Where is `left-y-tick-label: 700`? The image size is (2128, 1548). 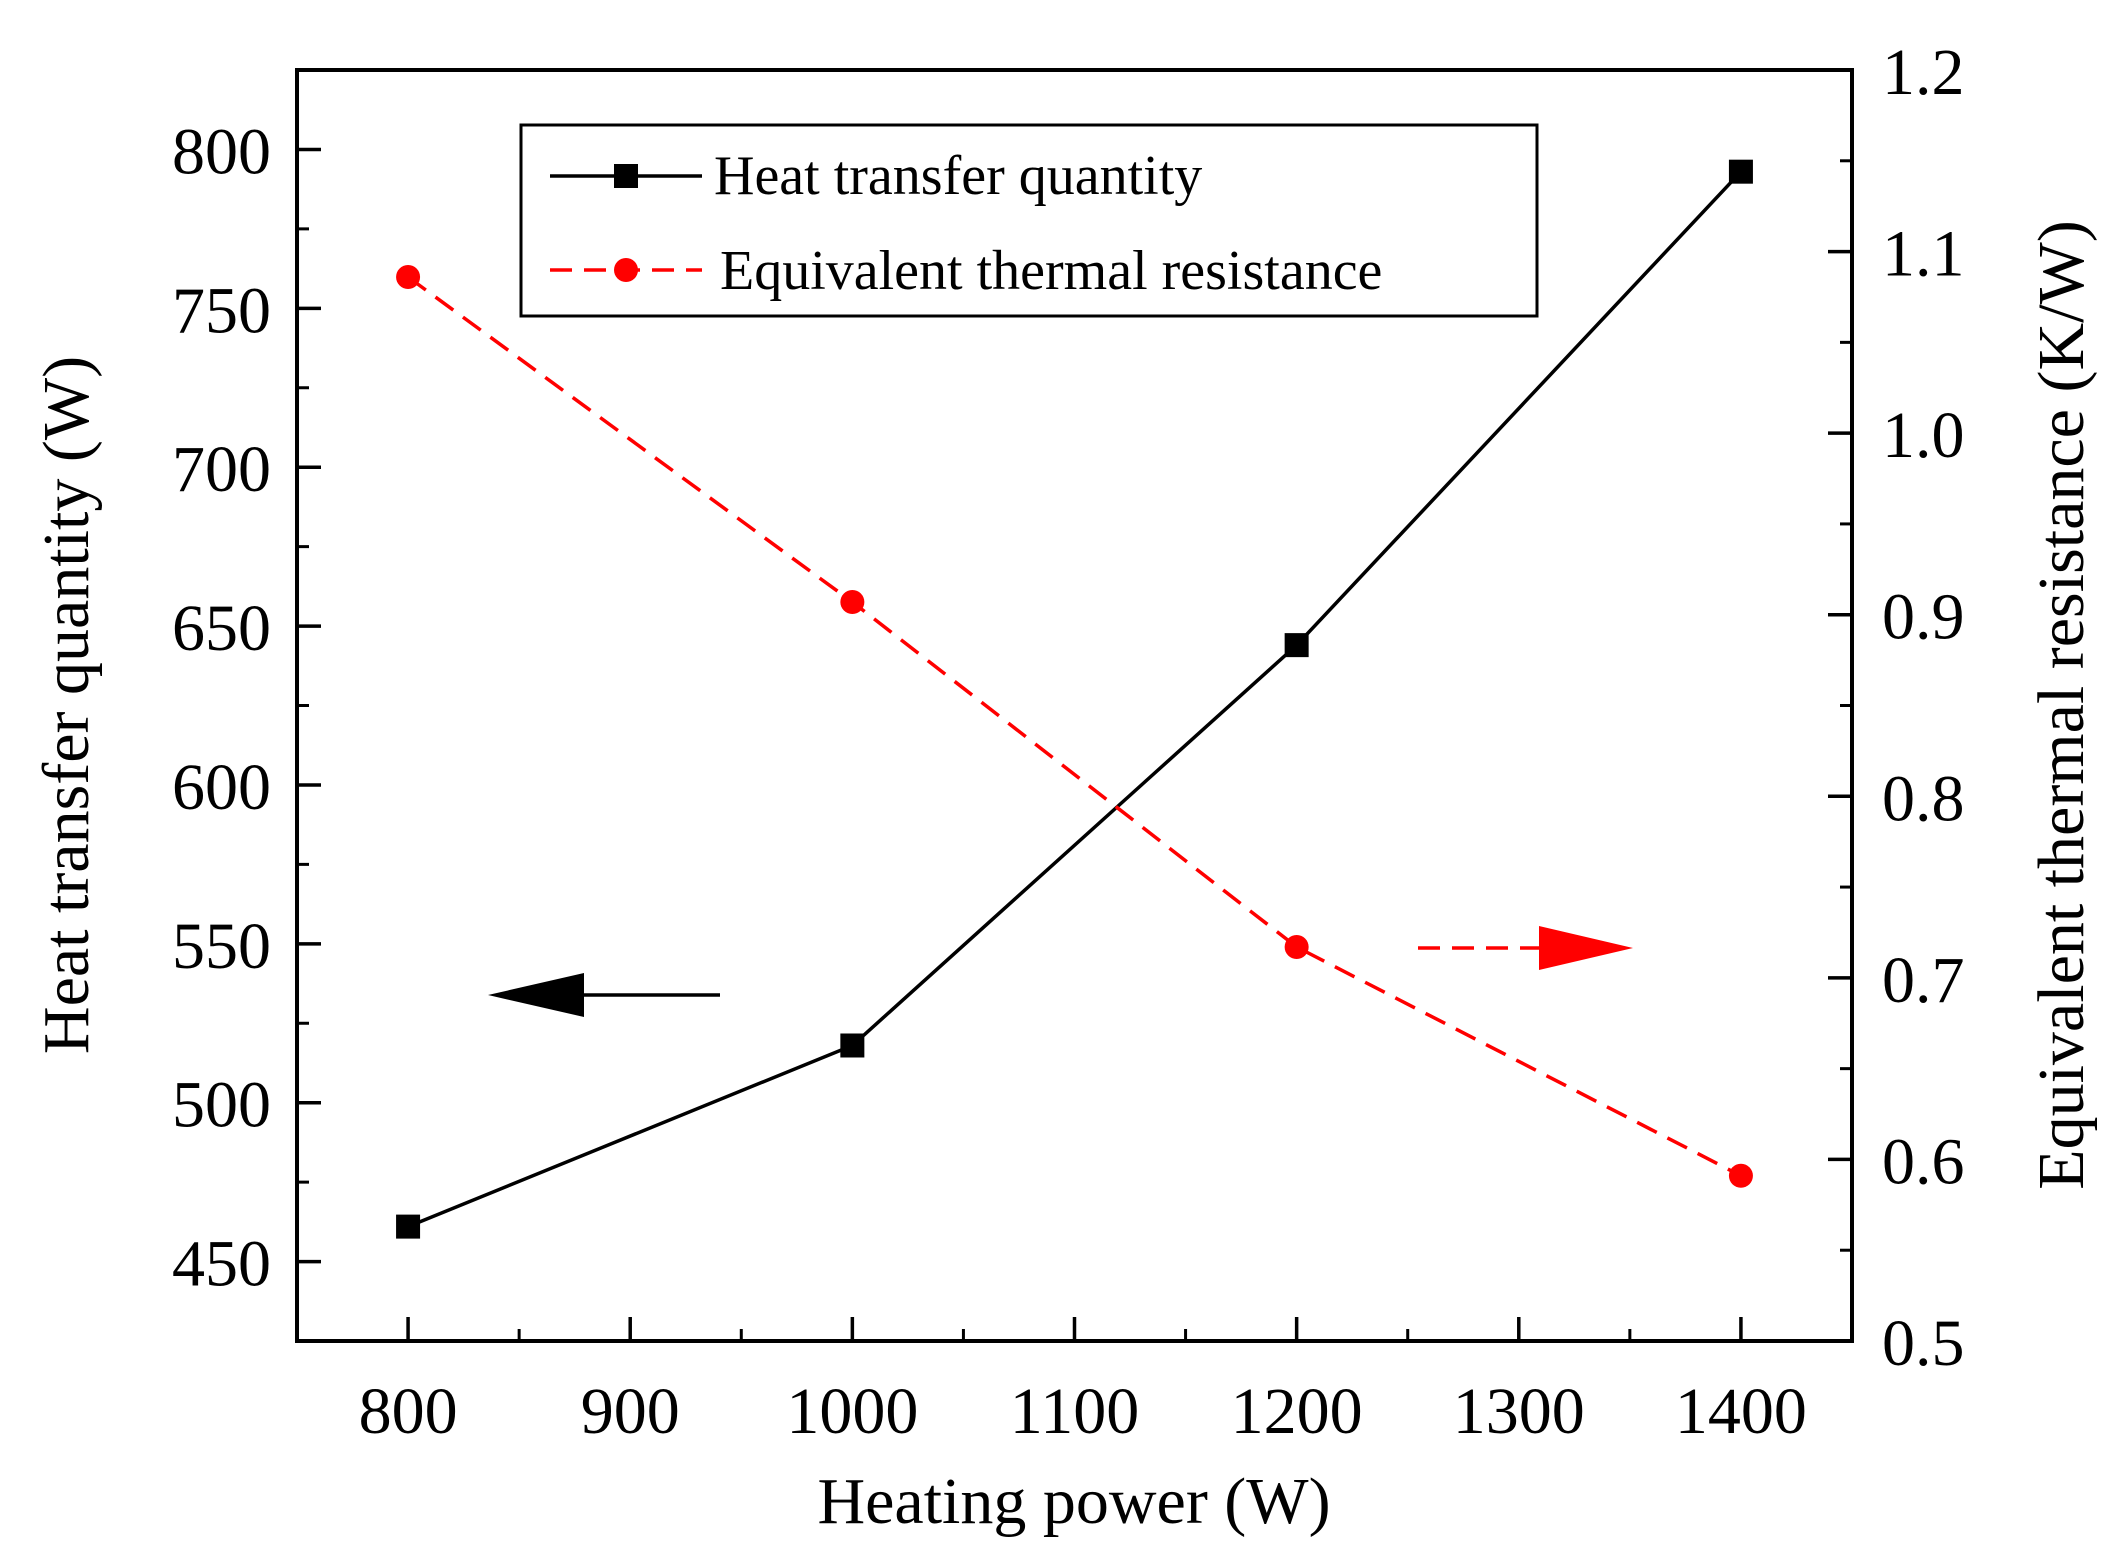
left-y-tick-label: 700 is located at coordinates (221, 469).